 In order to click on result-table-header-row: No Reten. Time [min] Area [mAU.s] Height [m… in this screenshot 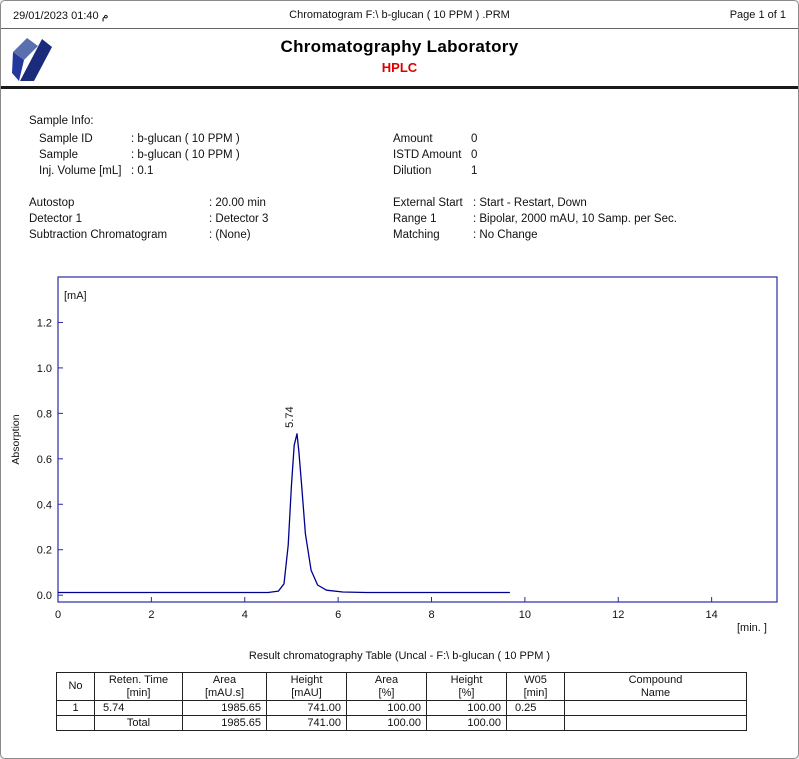, I will do `click(401, 686)`.